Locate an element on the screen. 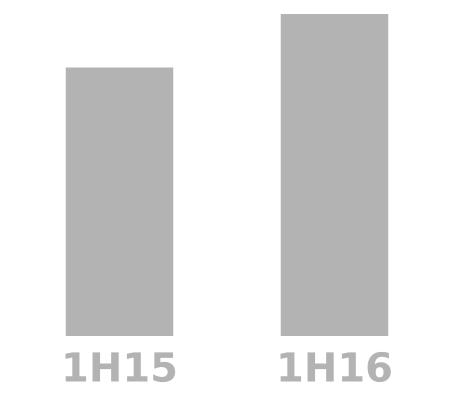 Image resolution: width=460 pixels, height=406 pixels. x-tick-label: 1H15 is located at coordinates (119, 368).